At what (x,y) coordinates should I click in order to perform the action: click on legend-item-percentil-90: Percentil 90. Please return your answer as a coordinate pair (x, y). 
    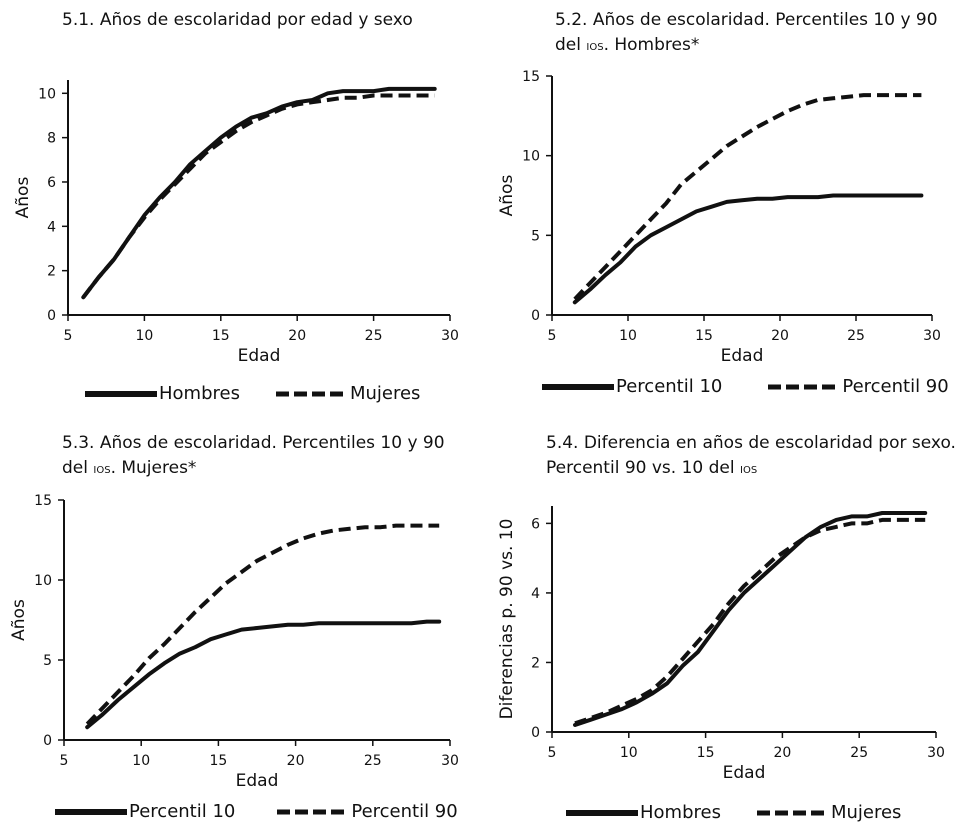
    Looking at the image, I should click on (858, 386).